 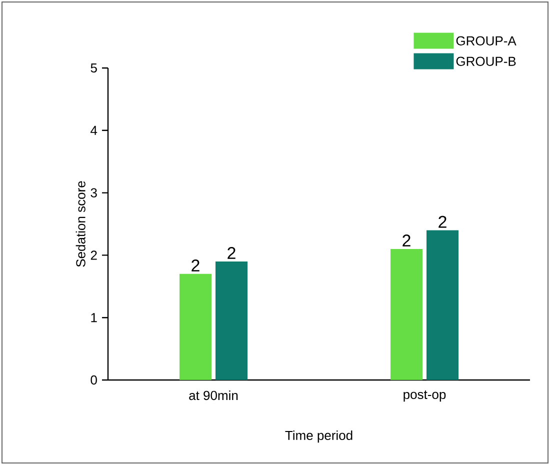 What do you see at coordinates (93, 255) in the screenshot?
I see `y-tick-label: 2` at bounding box center [93, 255].